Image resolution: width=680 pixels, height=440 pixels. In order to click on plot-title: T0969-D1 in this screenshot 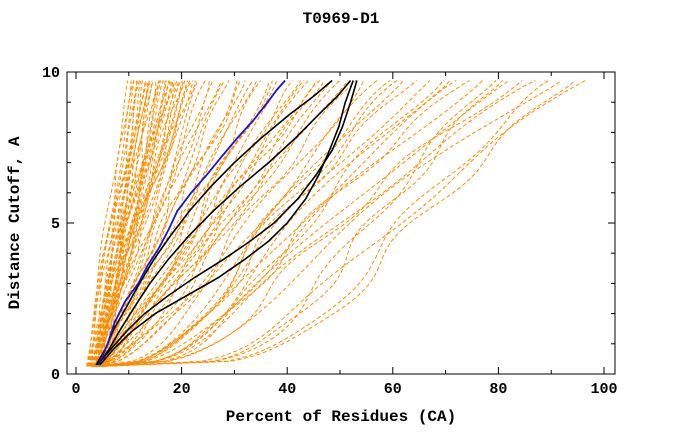, I will do `click(341, 19)`.